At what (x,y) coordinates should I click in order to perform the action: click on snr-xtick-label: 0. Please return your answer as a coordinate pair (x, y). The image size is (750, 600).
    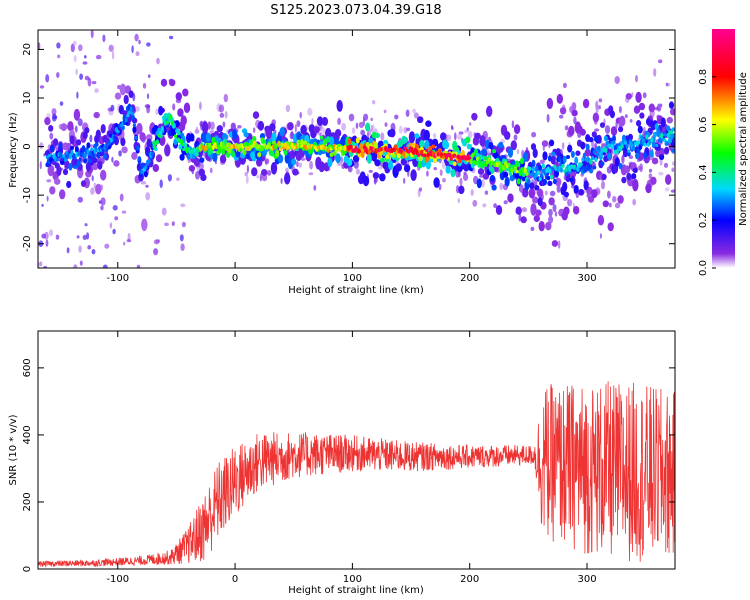
    Looking at the image, I should click on (235, 579).